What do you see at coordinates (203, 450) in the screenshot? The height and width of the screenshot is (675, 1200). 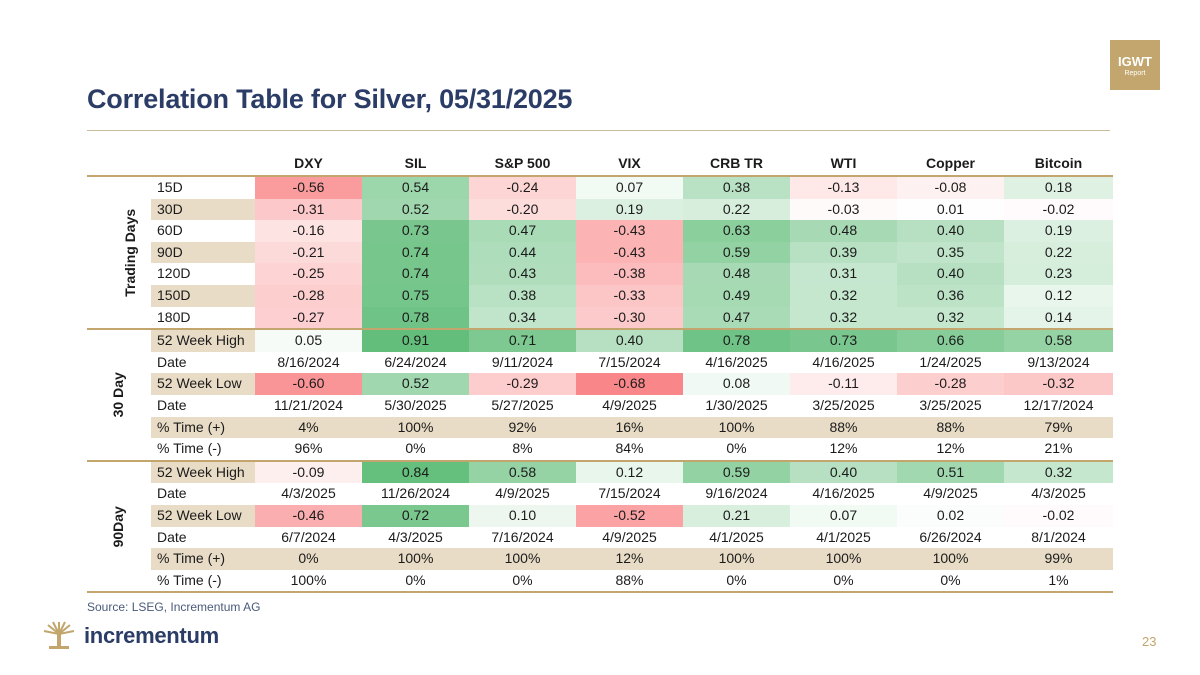 I see `row-label: % Time (-)` at bounding box center [203, 450].